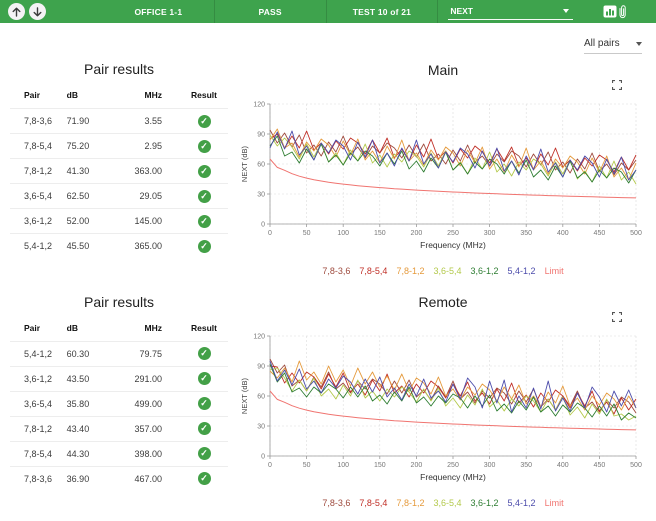 This screenshot has width=656, height=521. Describe the element at coordinates (90, 428) in the screenshot. I see `db-cell: 43.40` at that location.